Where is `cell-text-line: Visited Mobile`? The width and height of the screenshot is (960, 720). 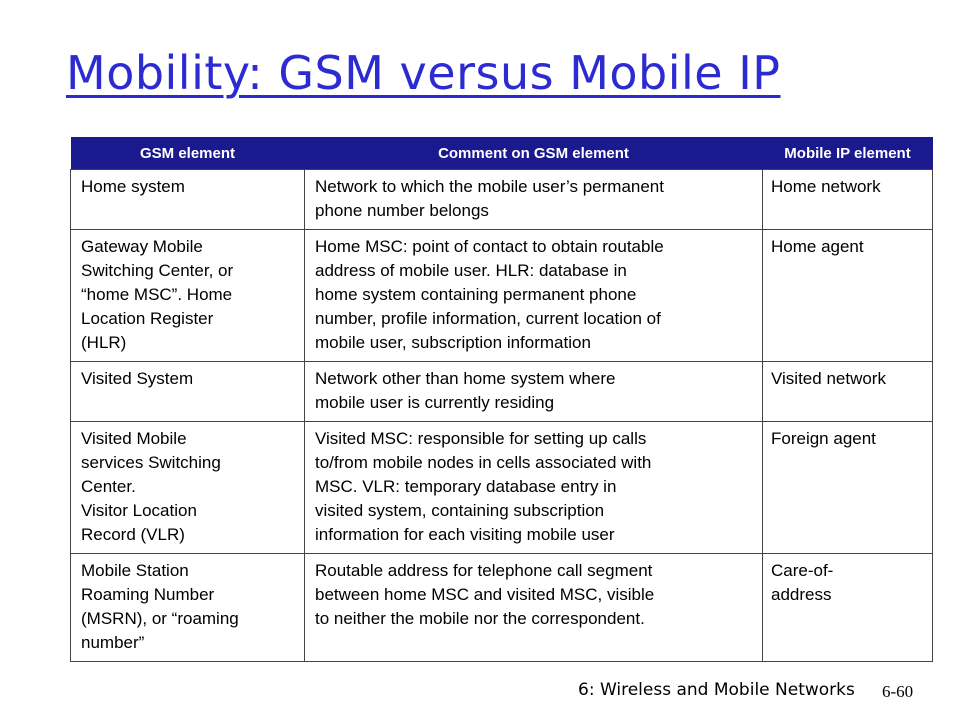 cell-text-line: Visited Mobile is located at coordinates (134, 438).